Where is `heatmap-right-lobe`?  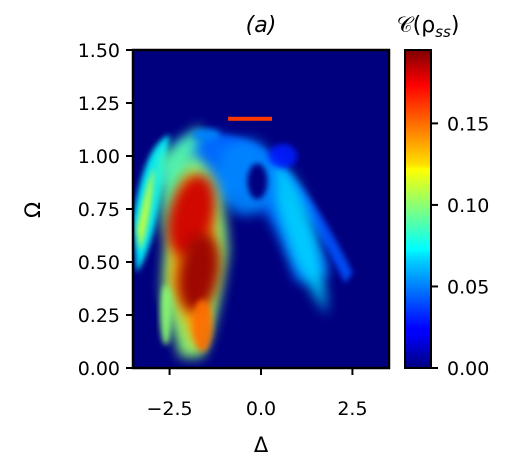 heatmap-right-lobe is located at coordinates (297, 235).